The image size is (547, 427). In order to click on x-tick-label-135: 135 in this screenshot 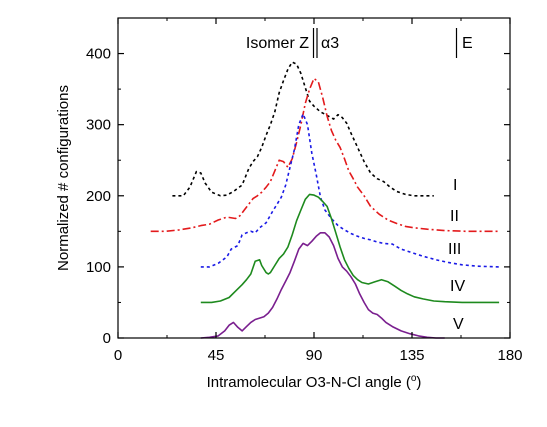, I will do `click(411, 355)`.